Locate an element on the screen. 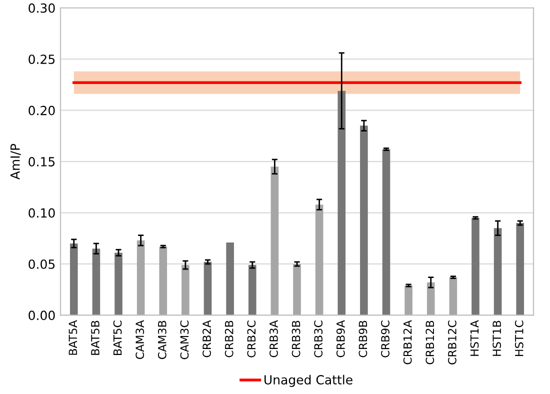 The width and height of the screenshot is (550, 394). legend-label: Unaged Cattle is located at coordinates (308, 380).